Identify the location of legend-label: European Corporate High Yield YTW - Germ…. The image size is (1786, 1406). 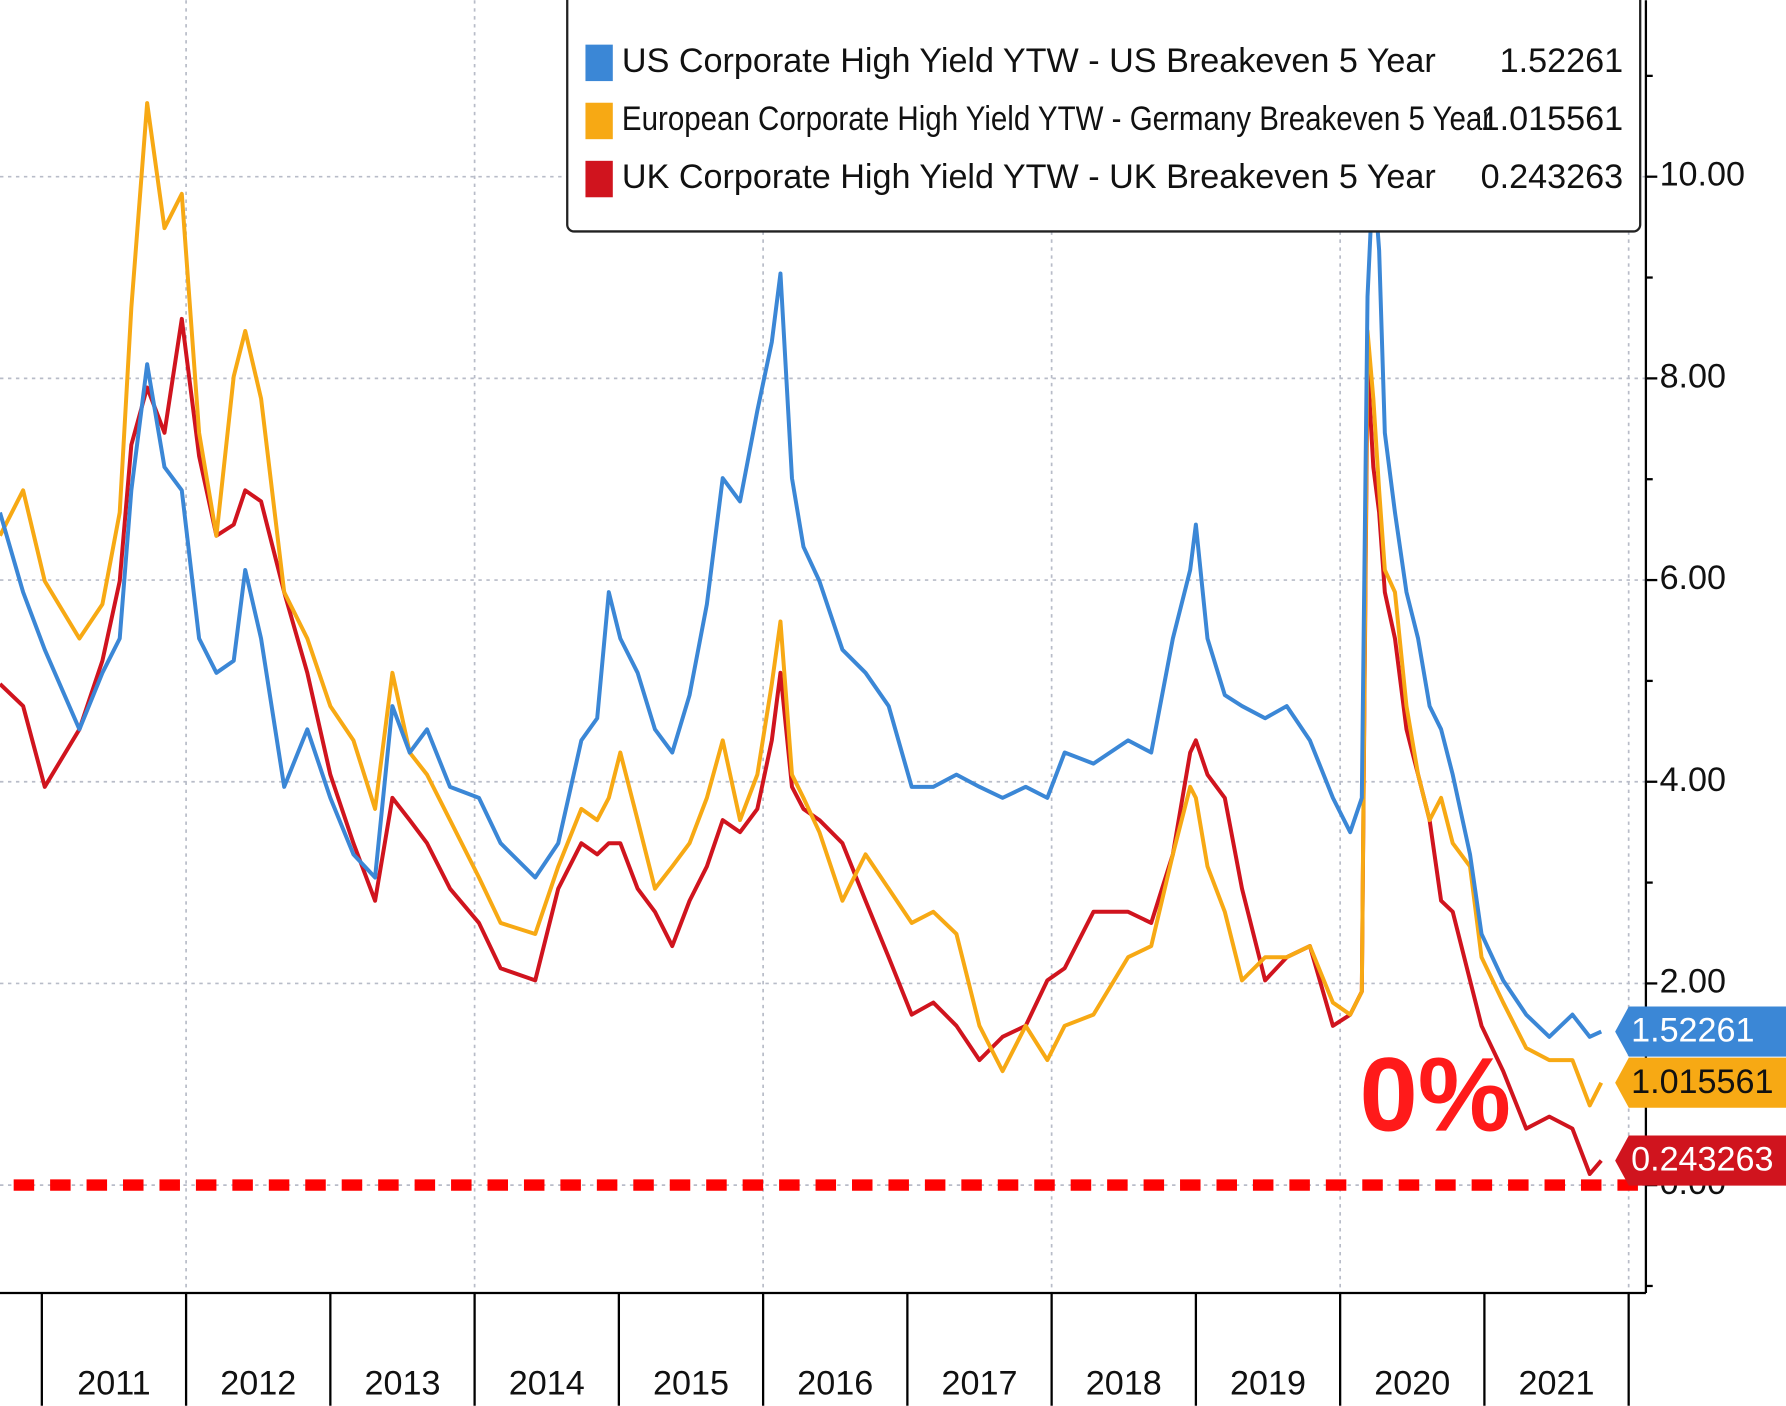
(1057, 119).